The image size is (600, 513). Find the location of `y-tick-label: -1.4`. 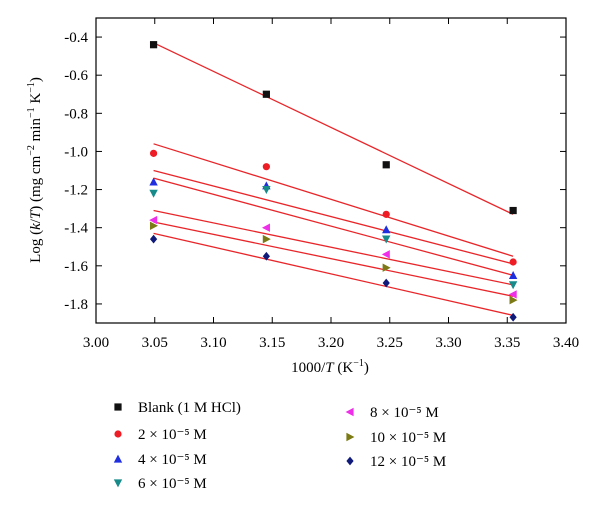

y-tick-label: -1.4 is located at coordinates (76, 229).